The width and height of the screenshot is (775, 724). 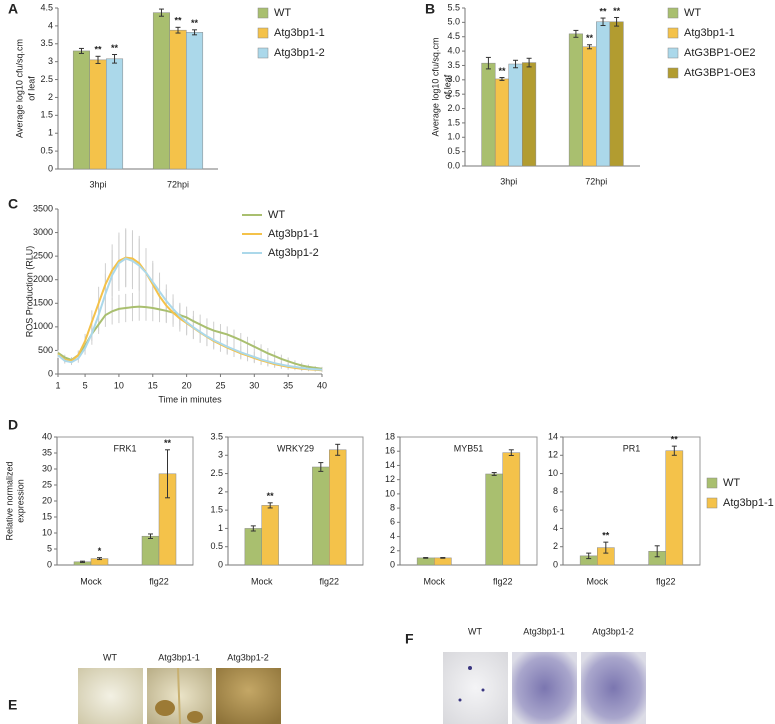 What do you see at coordinates (254, 385) in the screenshot?
I see `x-tick-label: 30` at bounding box center [254, 385].